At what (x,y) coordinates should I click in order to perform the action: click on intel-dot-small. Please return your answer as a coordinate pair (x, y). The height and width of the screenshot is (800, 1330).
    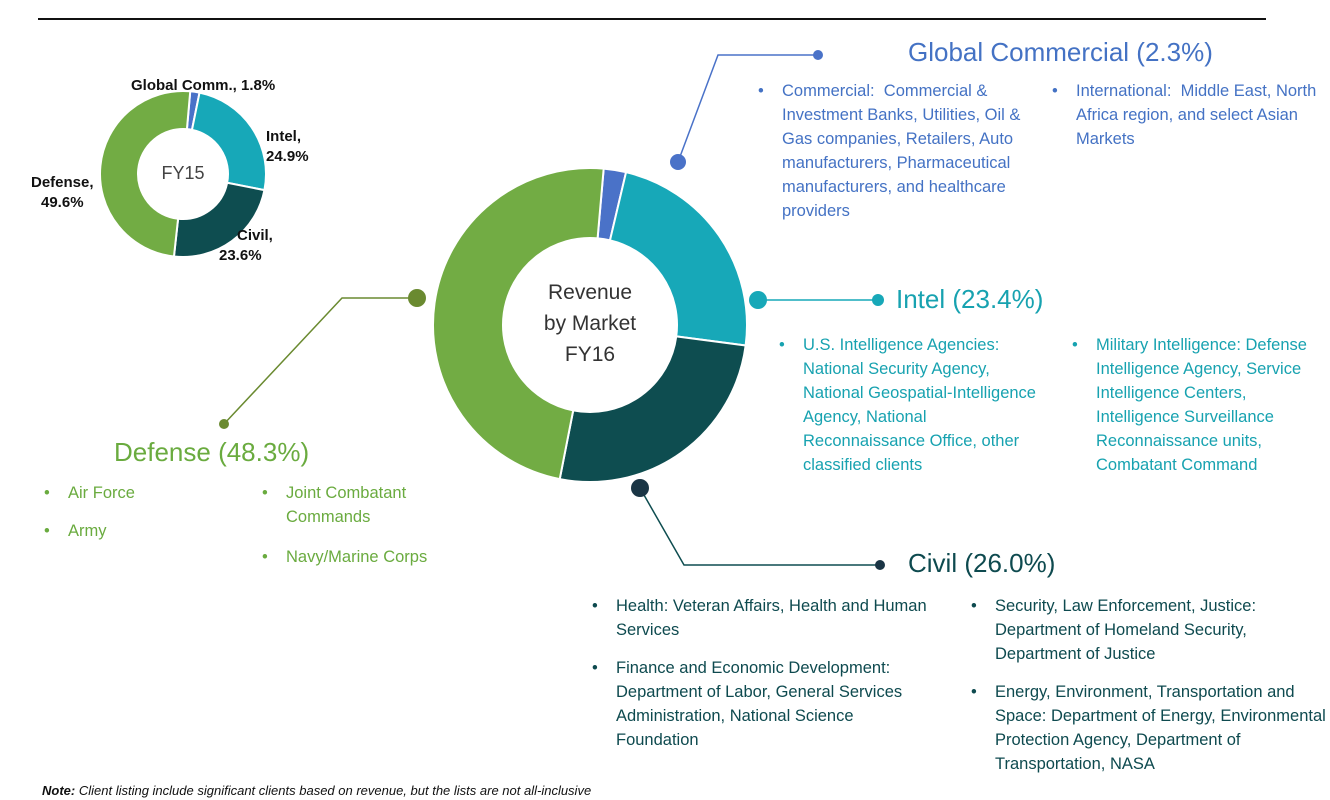
    Looking at the image, I should click on (878, 300).